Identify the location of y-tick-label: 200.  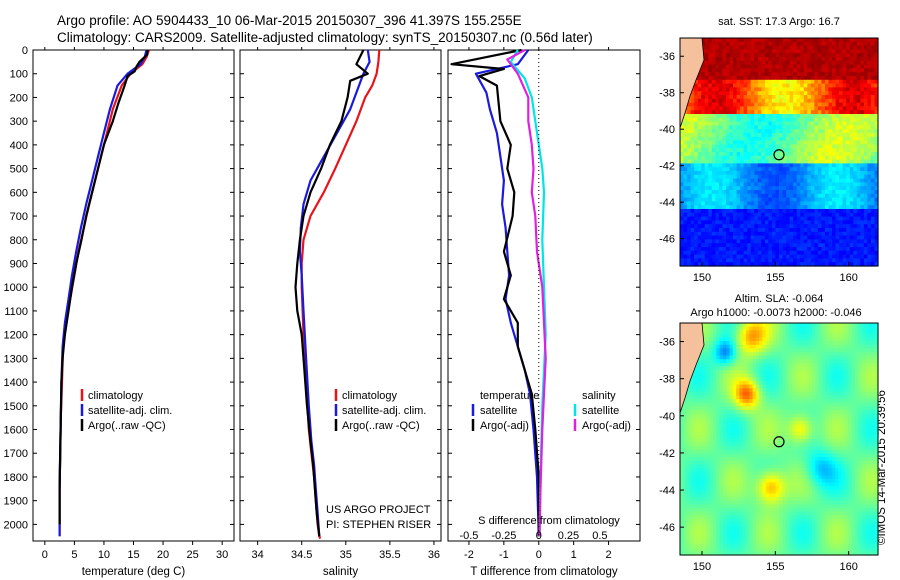
(19, 98).